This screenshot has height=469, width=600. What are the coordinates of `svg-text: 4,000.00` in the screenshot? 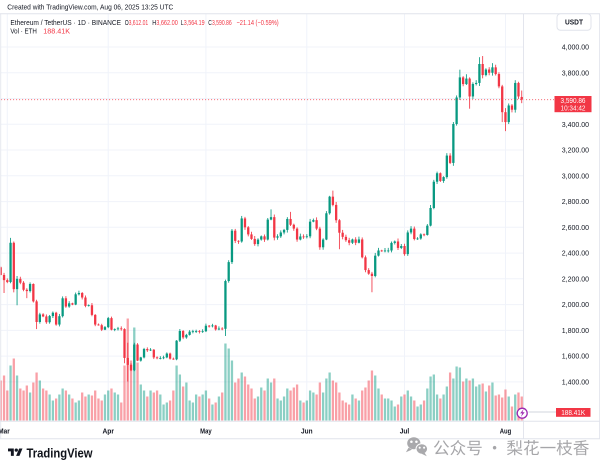 It's located at (575, 47).